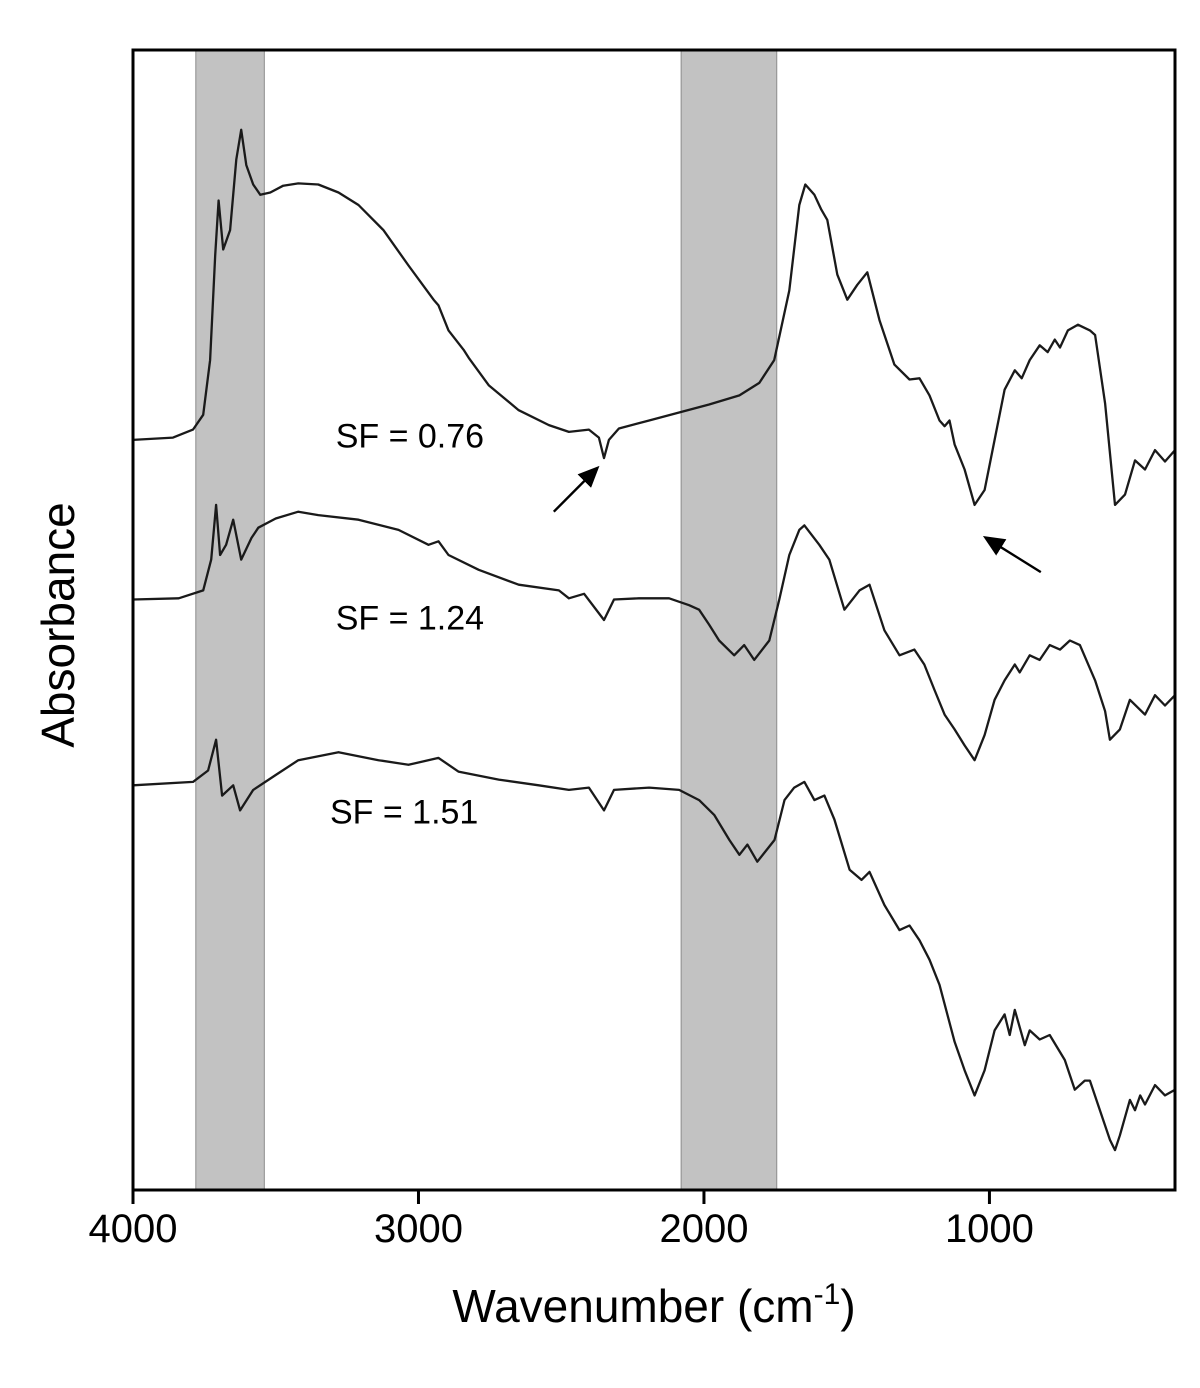 The width and height of the screenshot is (1200, 1388). Describe the element at coordinates (58, 625) in the screenshot. I see `y-axis-label: Absorbance` at that location.